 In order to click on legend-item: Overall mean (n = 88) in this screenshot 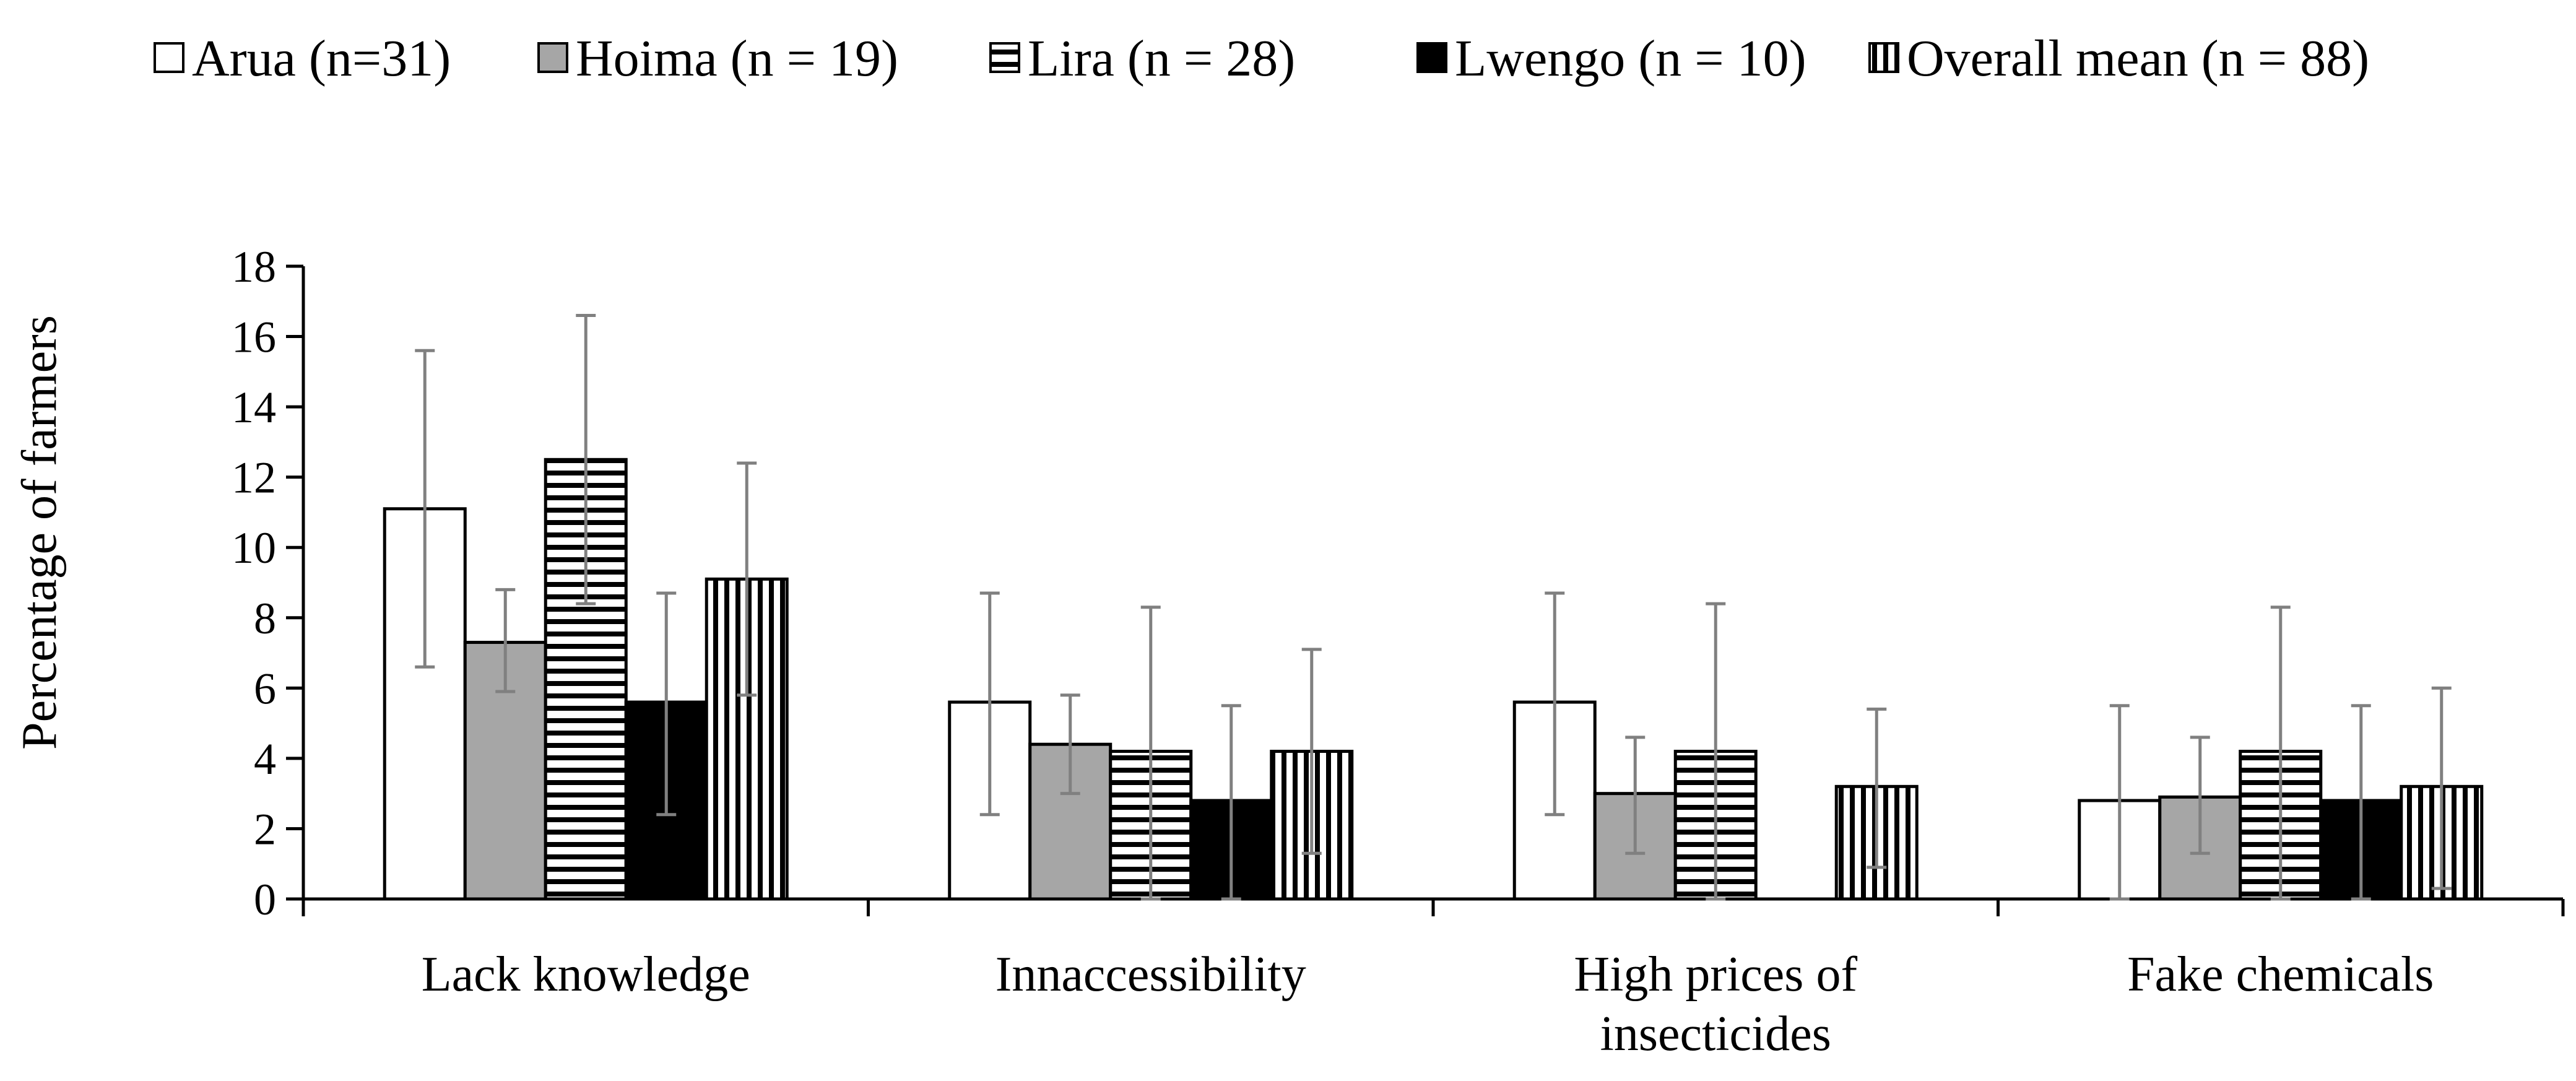, I will do `click(2118, 59)`.